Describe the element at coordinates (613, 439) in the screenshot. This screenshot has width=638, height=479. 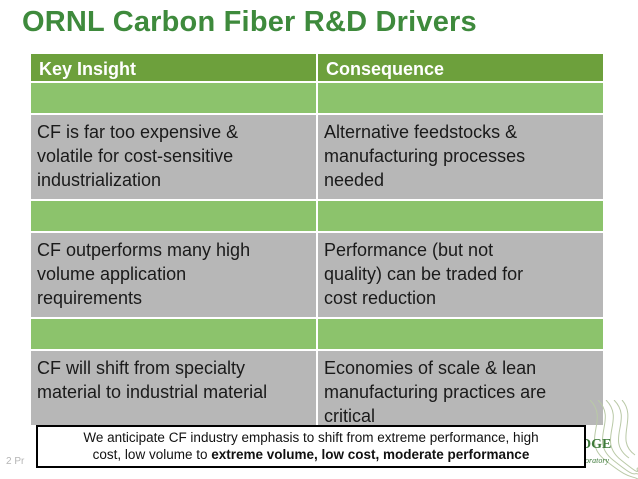
I see `logo-contour-graphic` at that location.